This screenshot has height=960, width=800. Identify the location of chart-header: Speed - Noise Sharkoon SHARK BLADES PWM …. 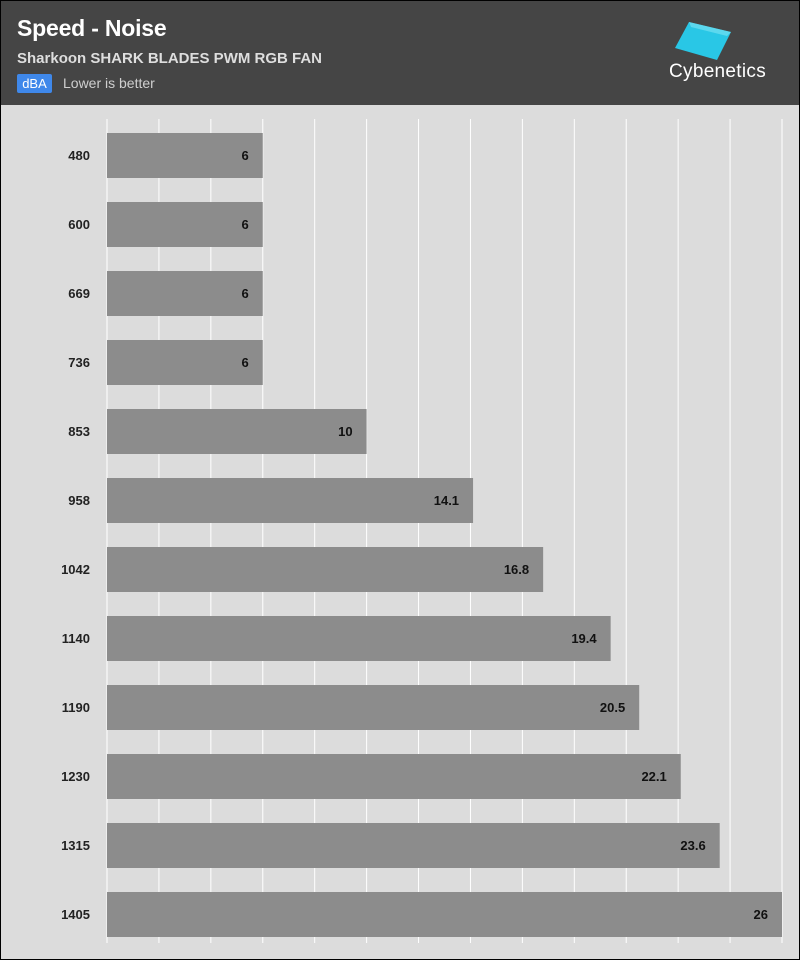
(400, 53).